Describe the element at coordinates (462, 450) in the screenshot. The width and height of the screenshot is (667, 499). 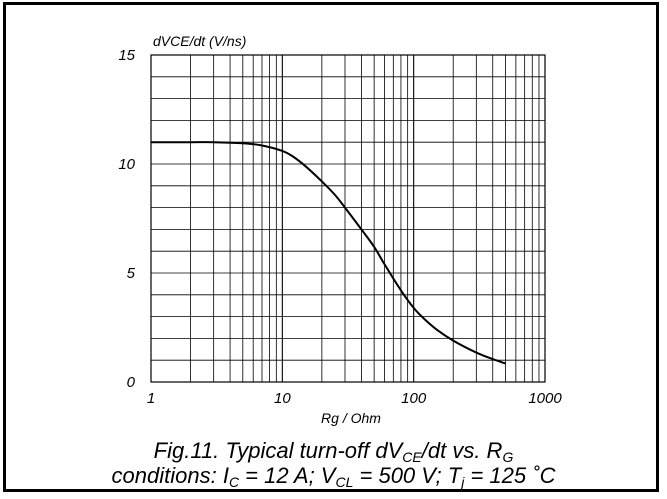
I see `caption-title-mid: /dt vs. R` at that location.